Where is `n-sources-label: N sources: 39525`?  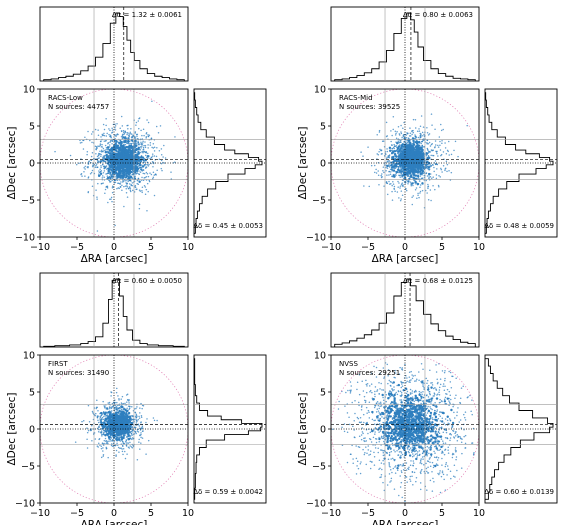
n-sources-label: N sources: 39525 is located at coordinates (369, 107).